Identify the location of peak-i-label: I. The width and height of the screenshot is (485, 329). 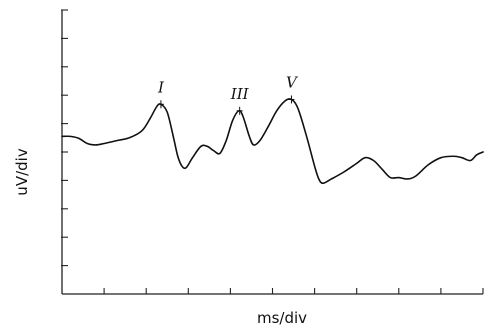
(161, 87).